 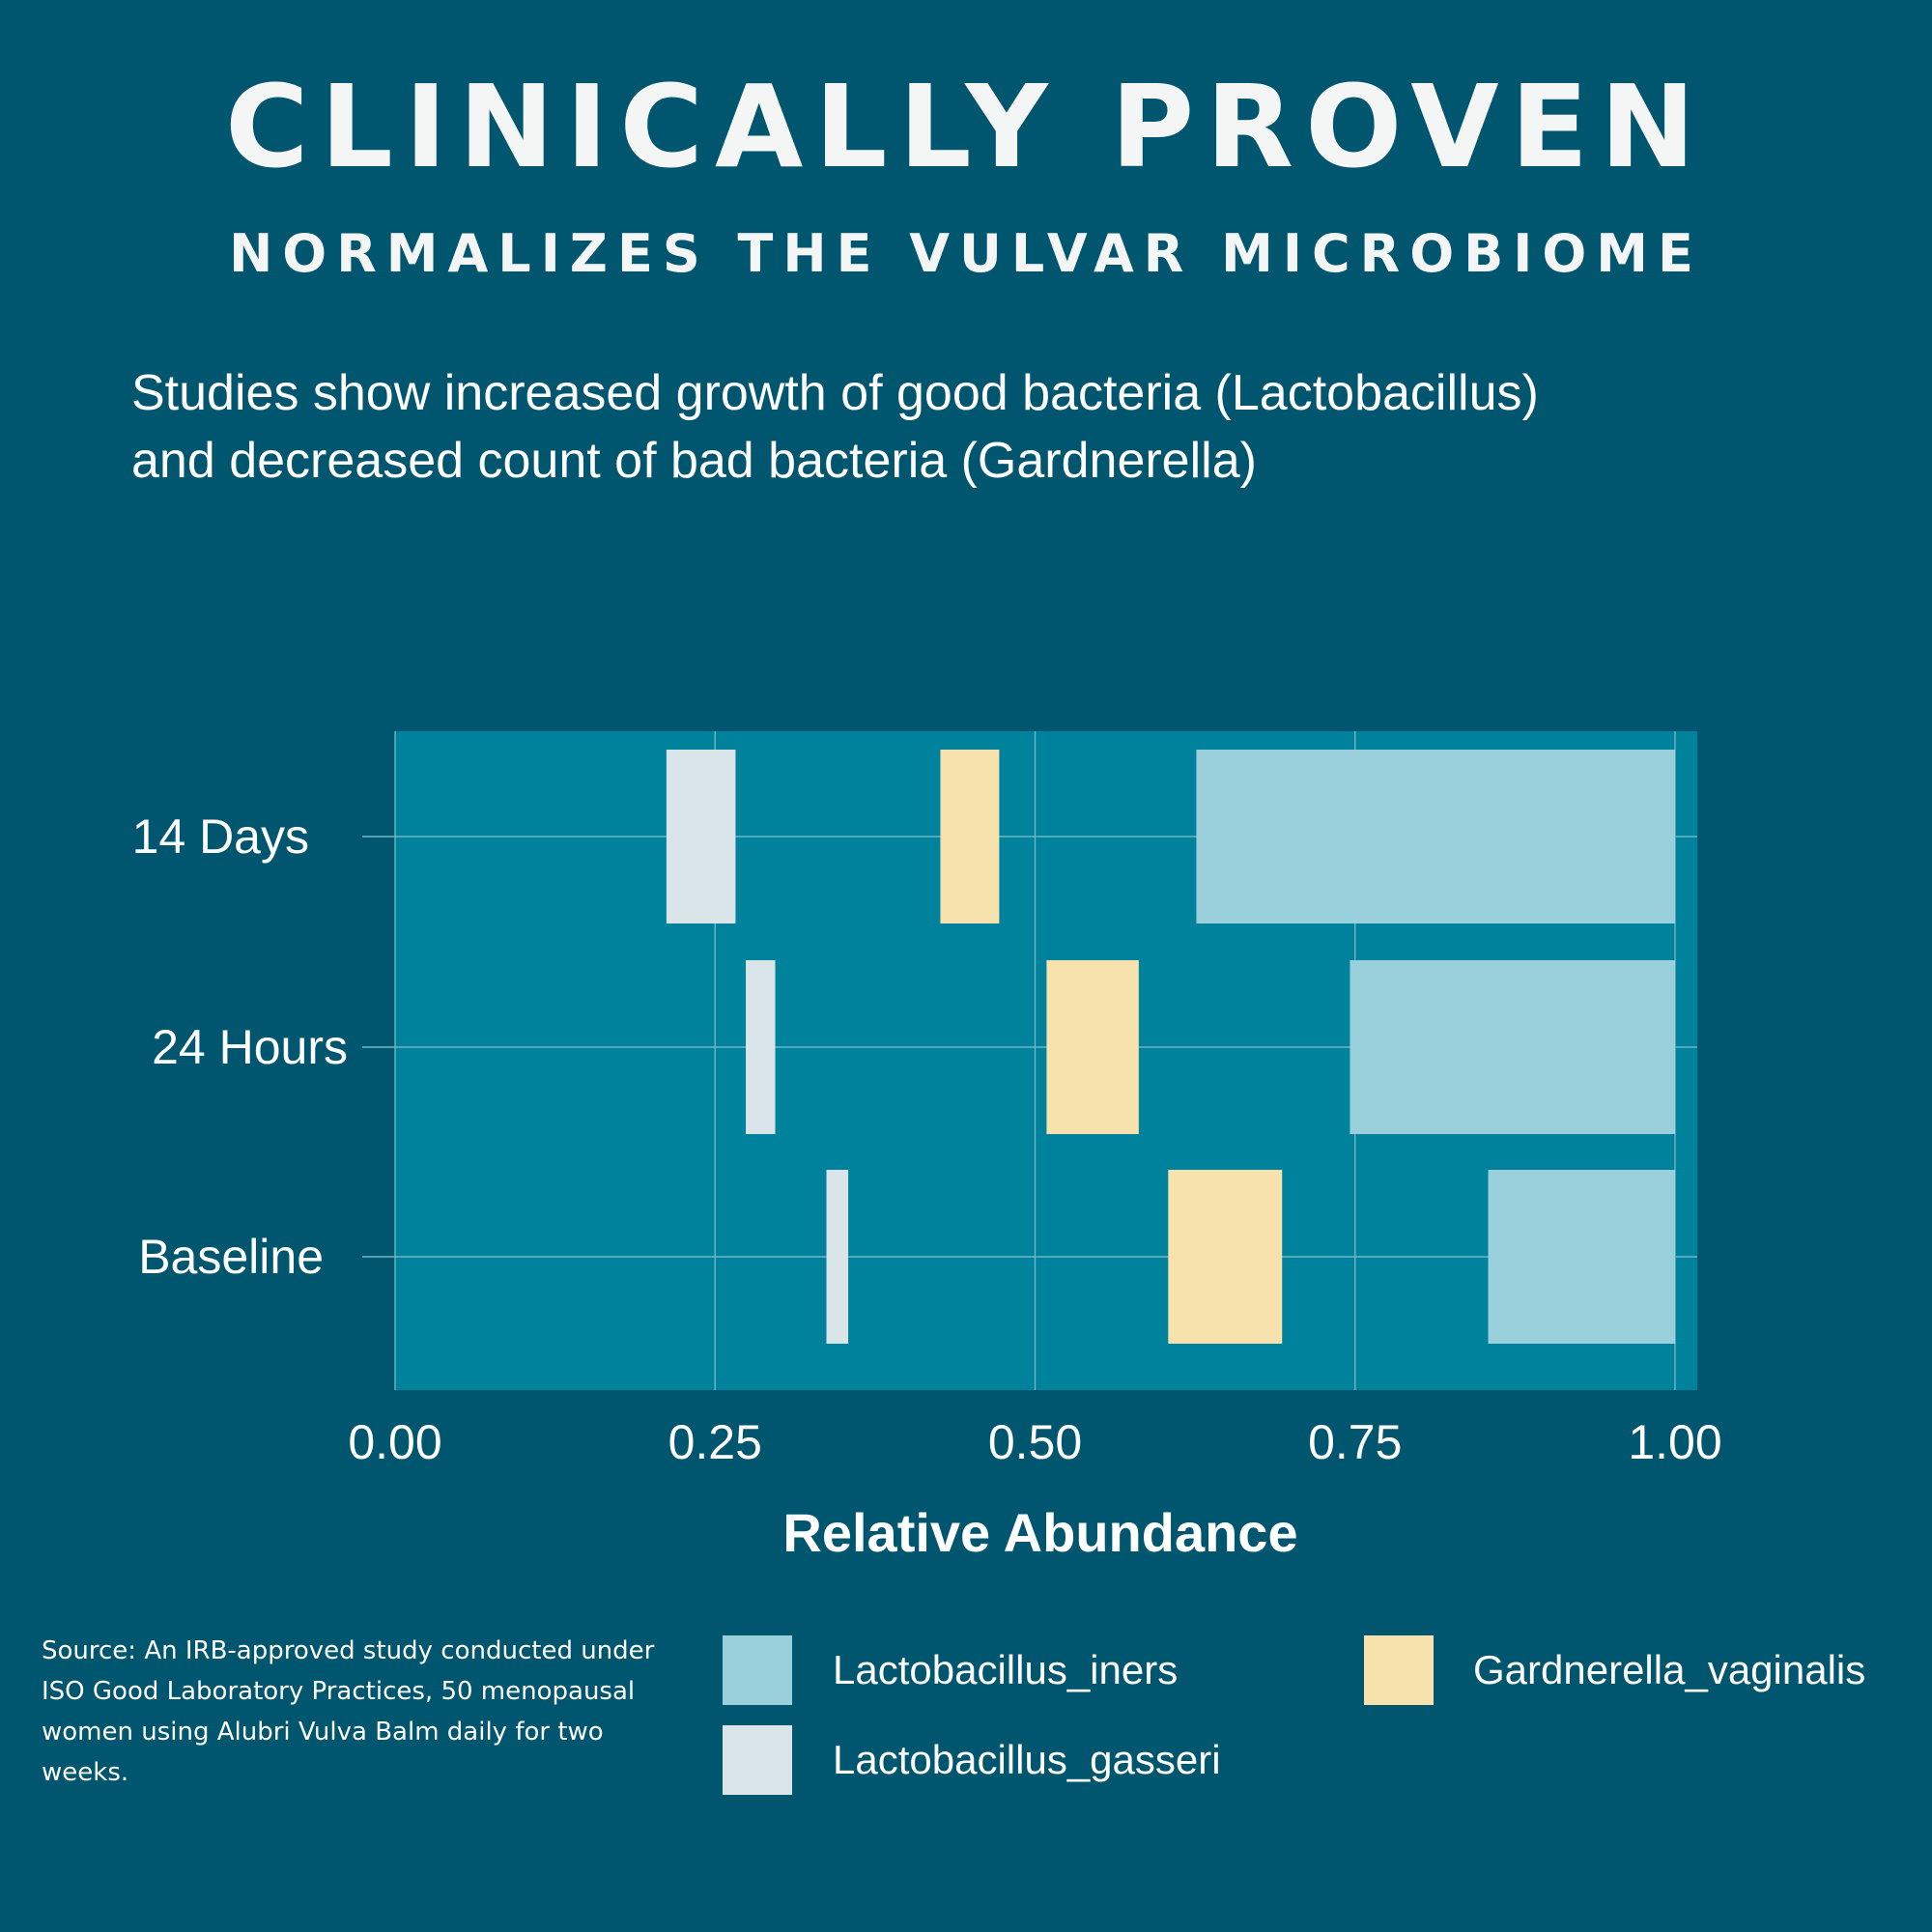 I want to click on y-tick-label-0: 14 Days, so click(x=220, y=837).